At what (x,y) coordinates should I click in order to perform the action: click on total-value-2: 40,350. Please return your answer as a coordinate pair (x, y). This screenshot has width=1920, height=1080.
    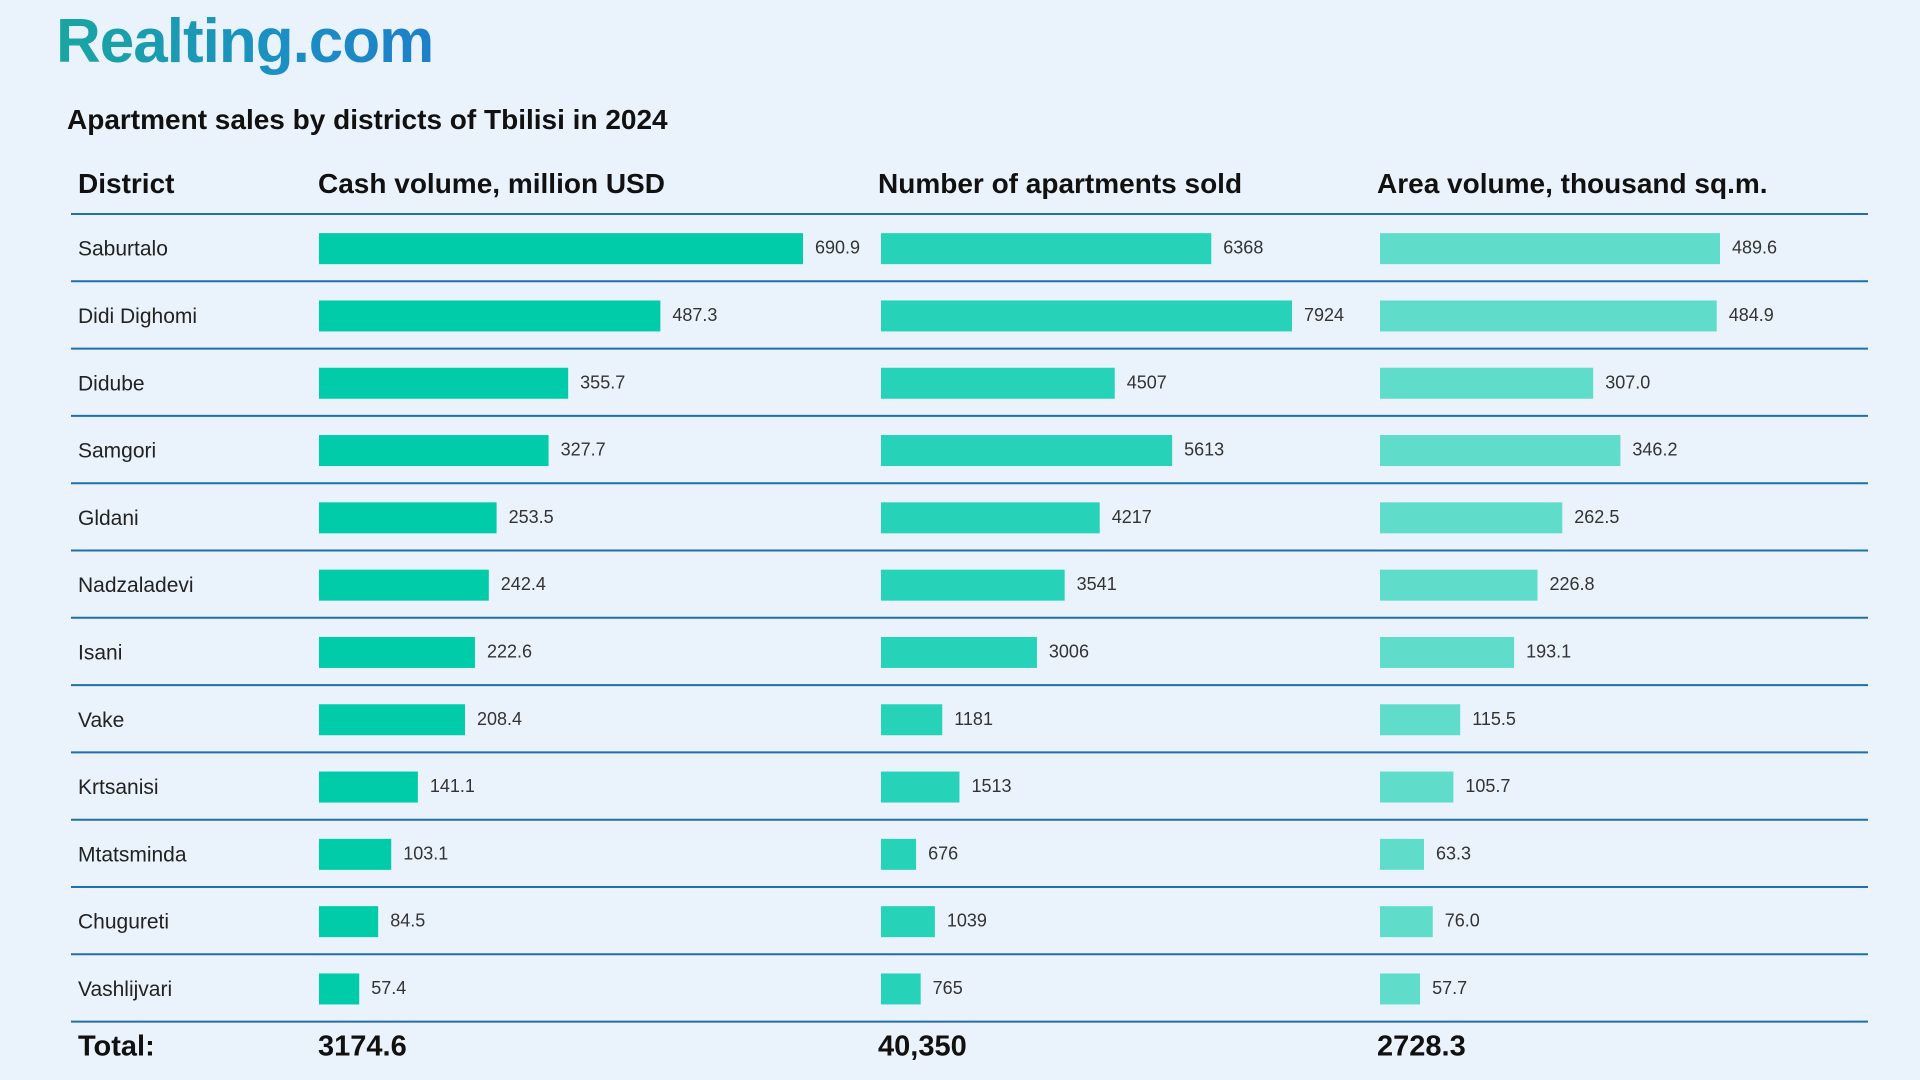
    Looking at the image, I should click on (922, 1047).